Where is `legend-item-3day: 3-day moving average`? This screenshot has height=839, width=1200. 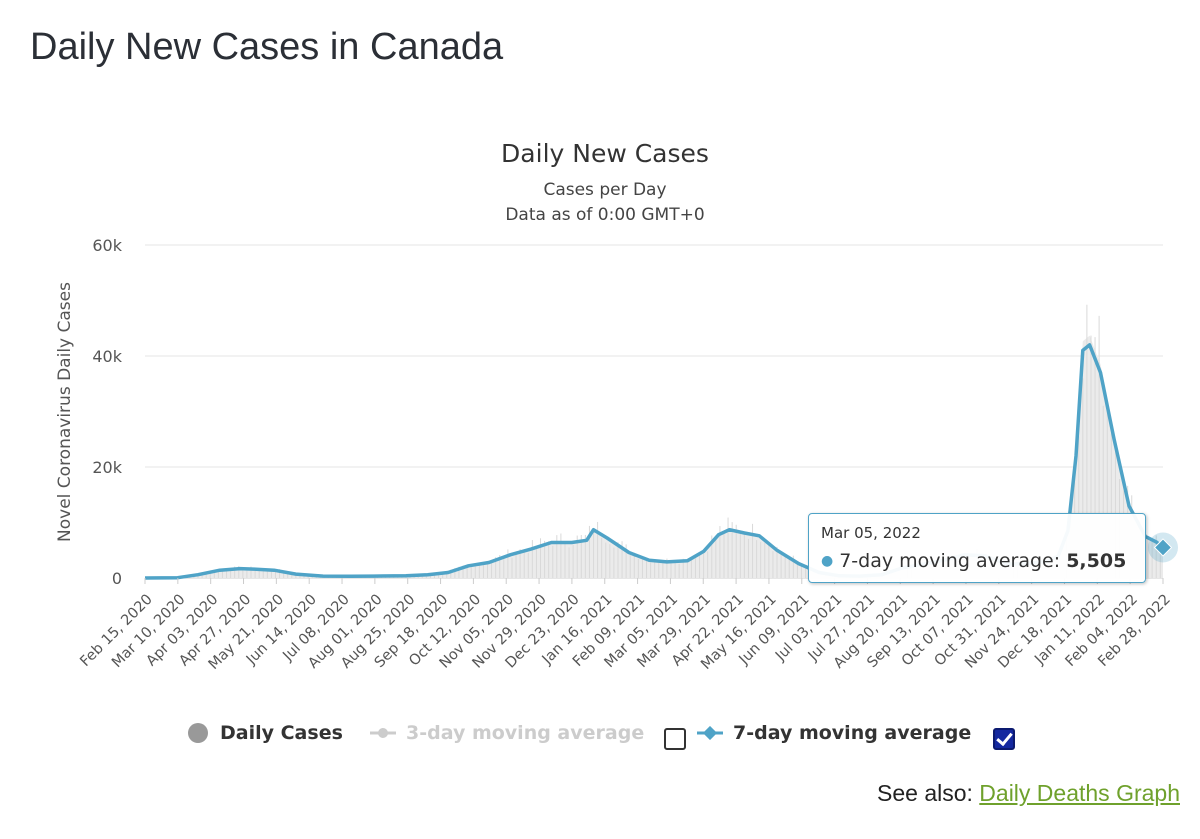
legend-item-3day: 3-day moving average is located at coordinates (507, 733).